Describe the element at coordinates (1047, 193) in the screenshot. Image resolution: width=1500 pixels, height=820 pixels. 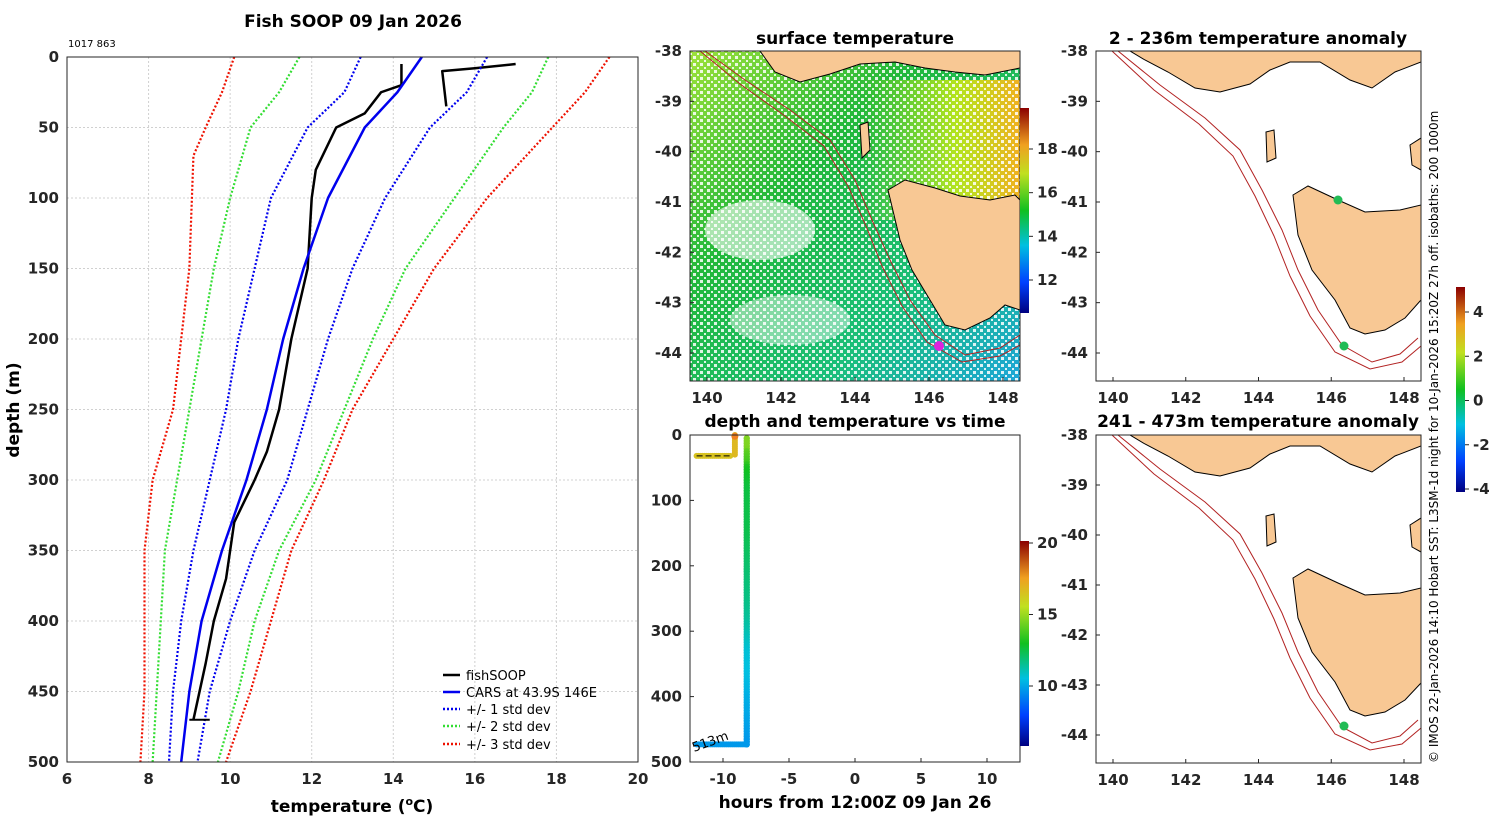
I see `colorbar-tick-label: 16` at that location.